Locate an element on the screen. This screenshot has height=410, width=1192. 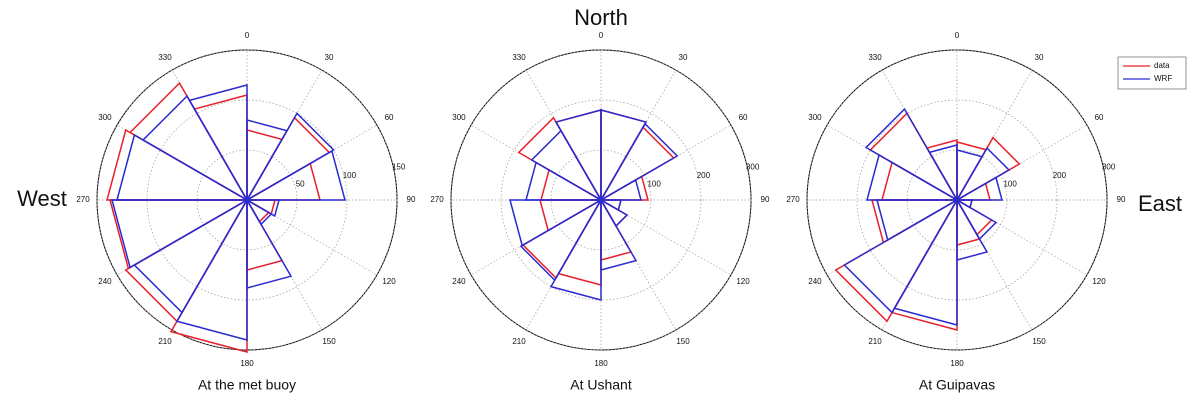
legend-label: WRF is located at coordinates (1163, 78).